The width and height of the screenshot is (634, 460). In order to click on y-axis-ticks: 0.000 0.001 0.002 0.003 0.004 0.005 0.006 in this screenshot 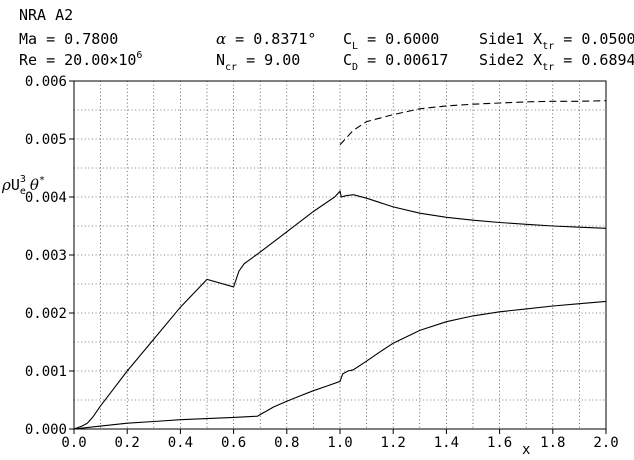, I will do `click(49, 256)`.